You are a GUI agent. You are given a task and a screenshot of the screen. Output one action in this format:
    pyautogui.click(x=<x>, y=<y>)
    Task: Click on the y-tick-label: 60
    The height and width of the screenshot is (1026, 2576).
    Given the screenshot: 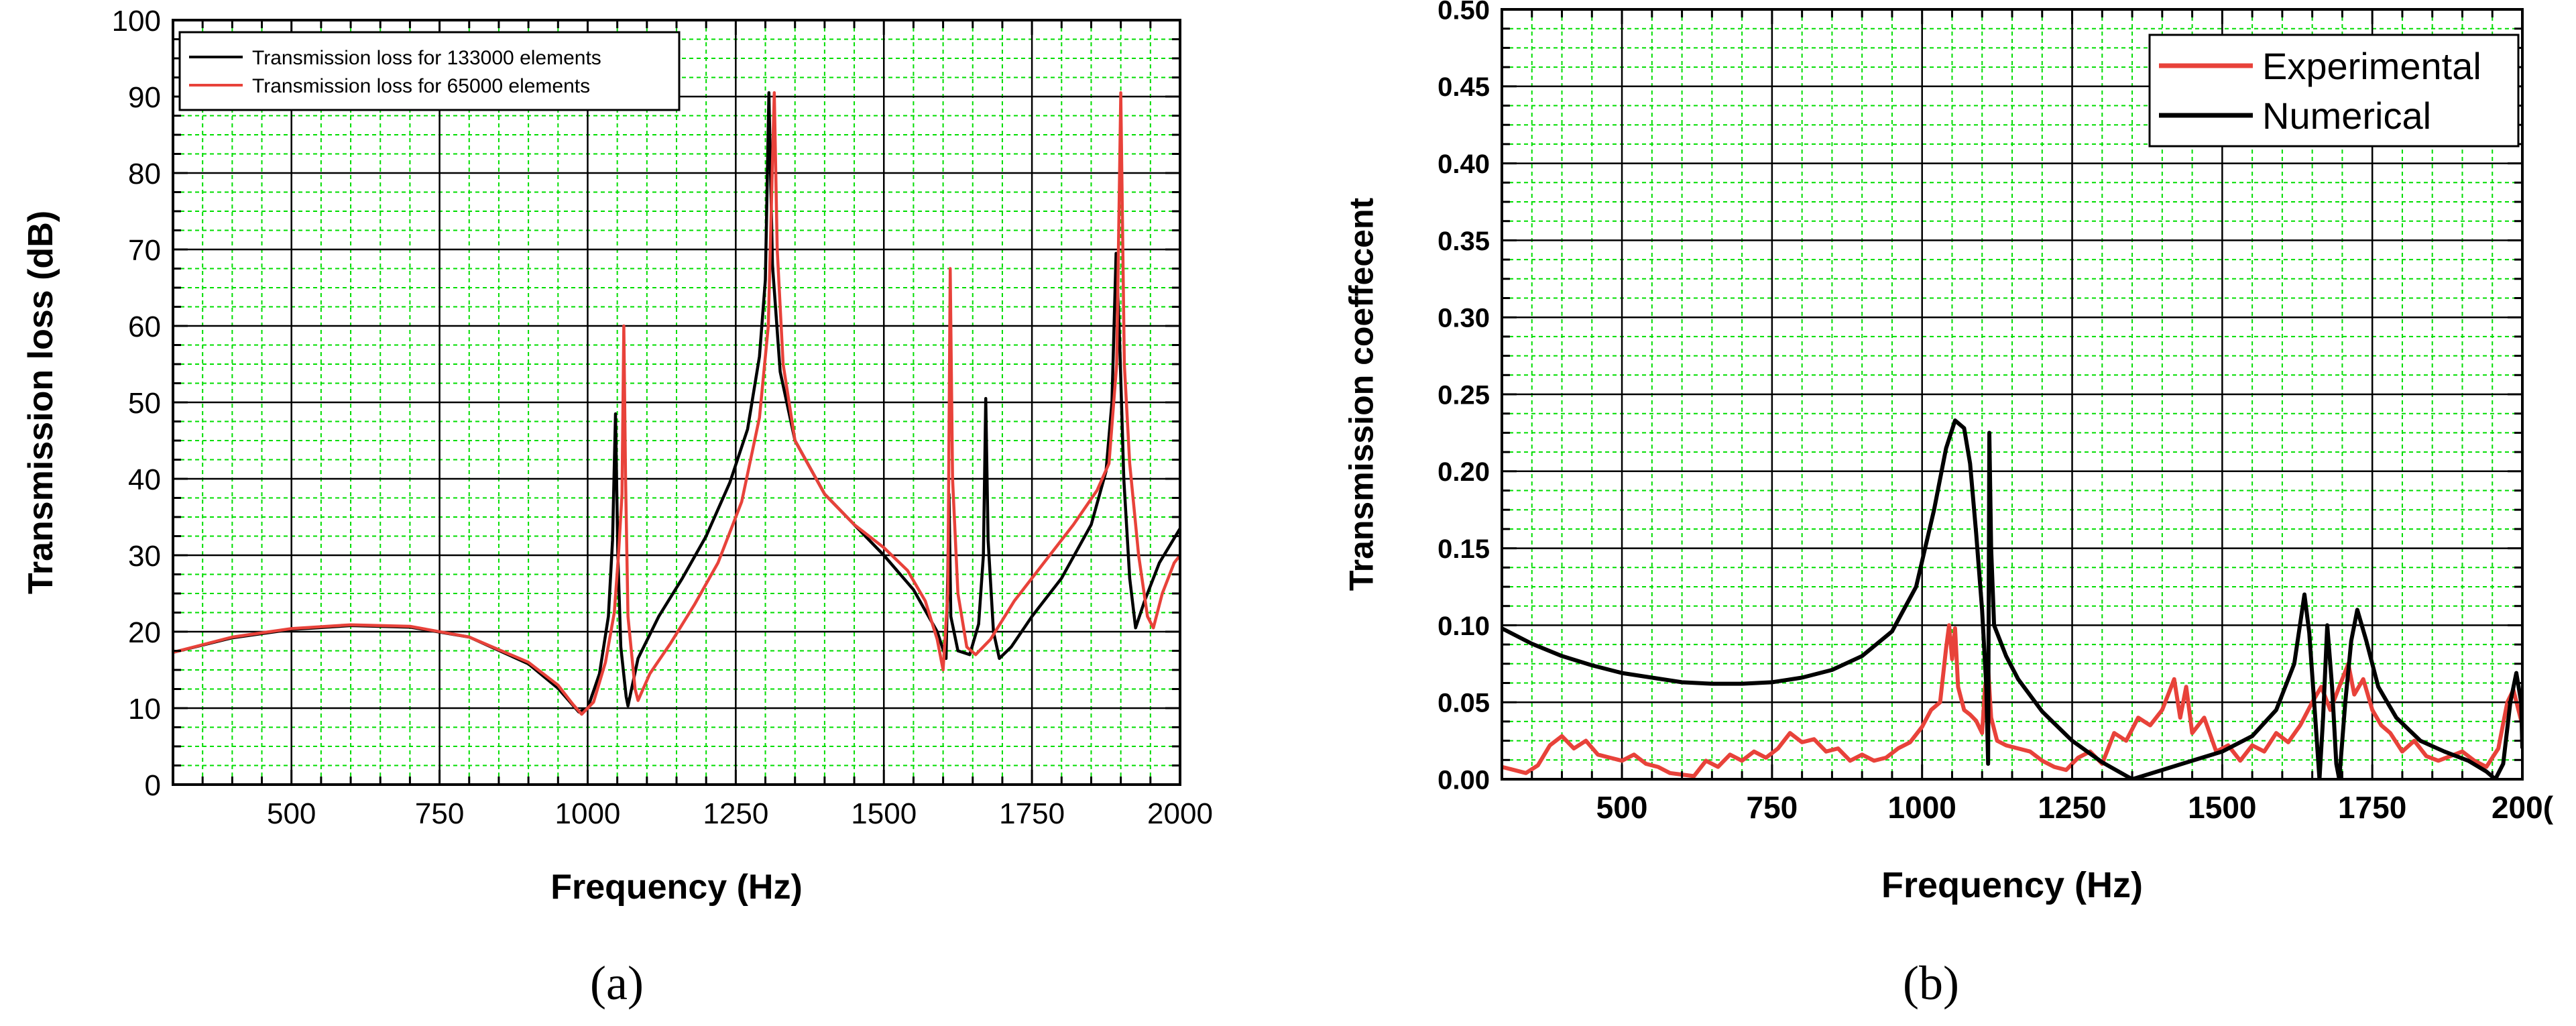 What is the action you would take?
    pyautogui.click(x=144, y=326)
    